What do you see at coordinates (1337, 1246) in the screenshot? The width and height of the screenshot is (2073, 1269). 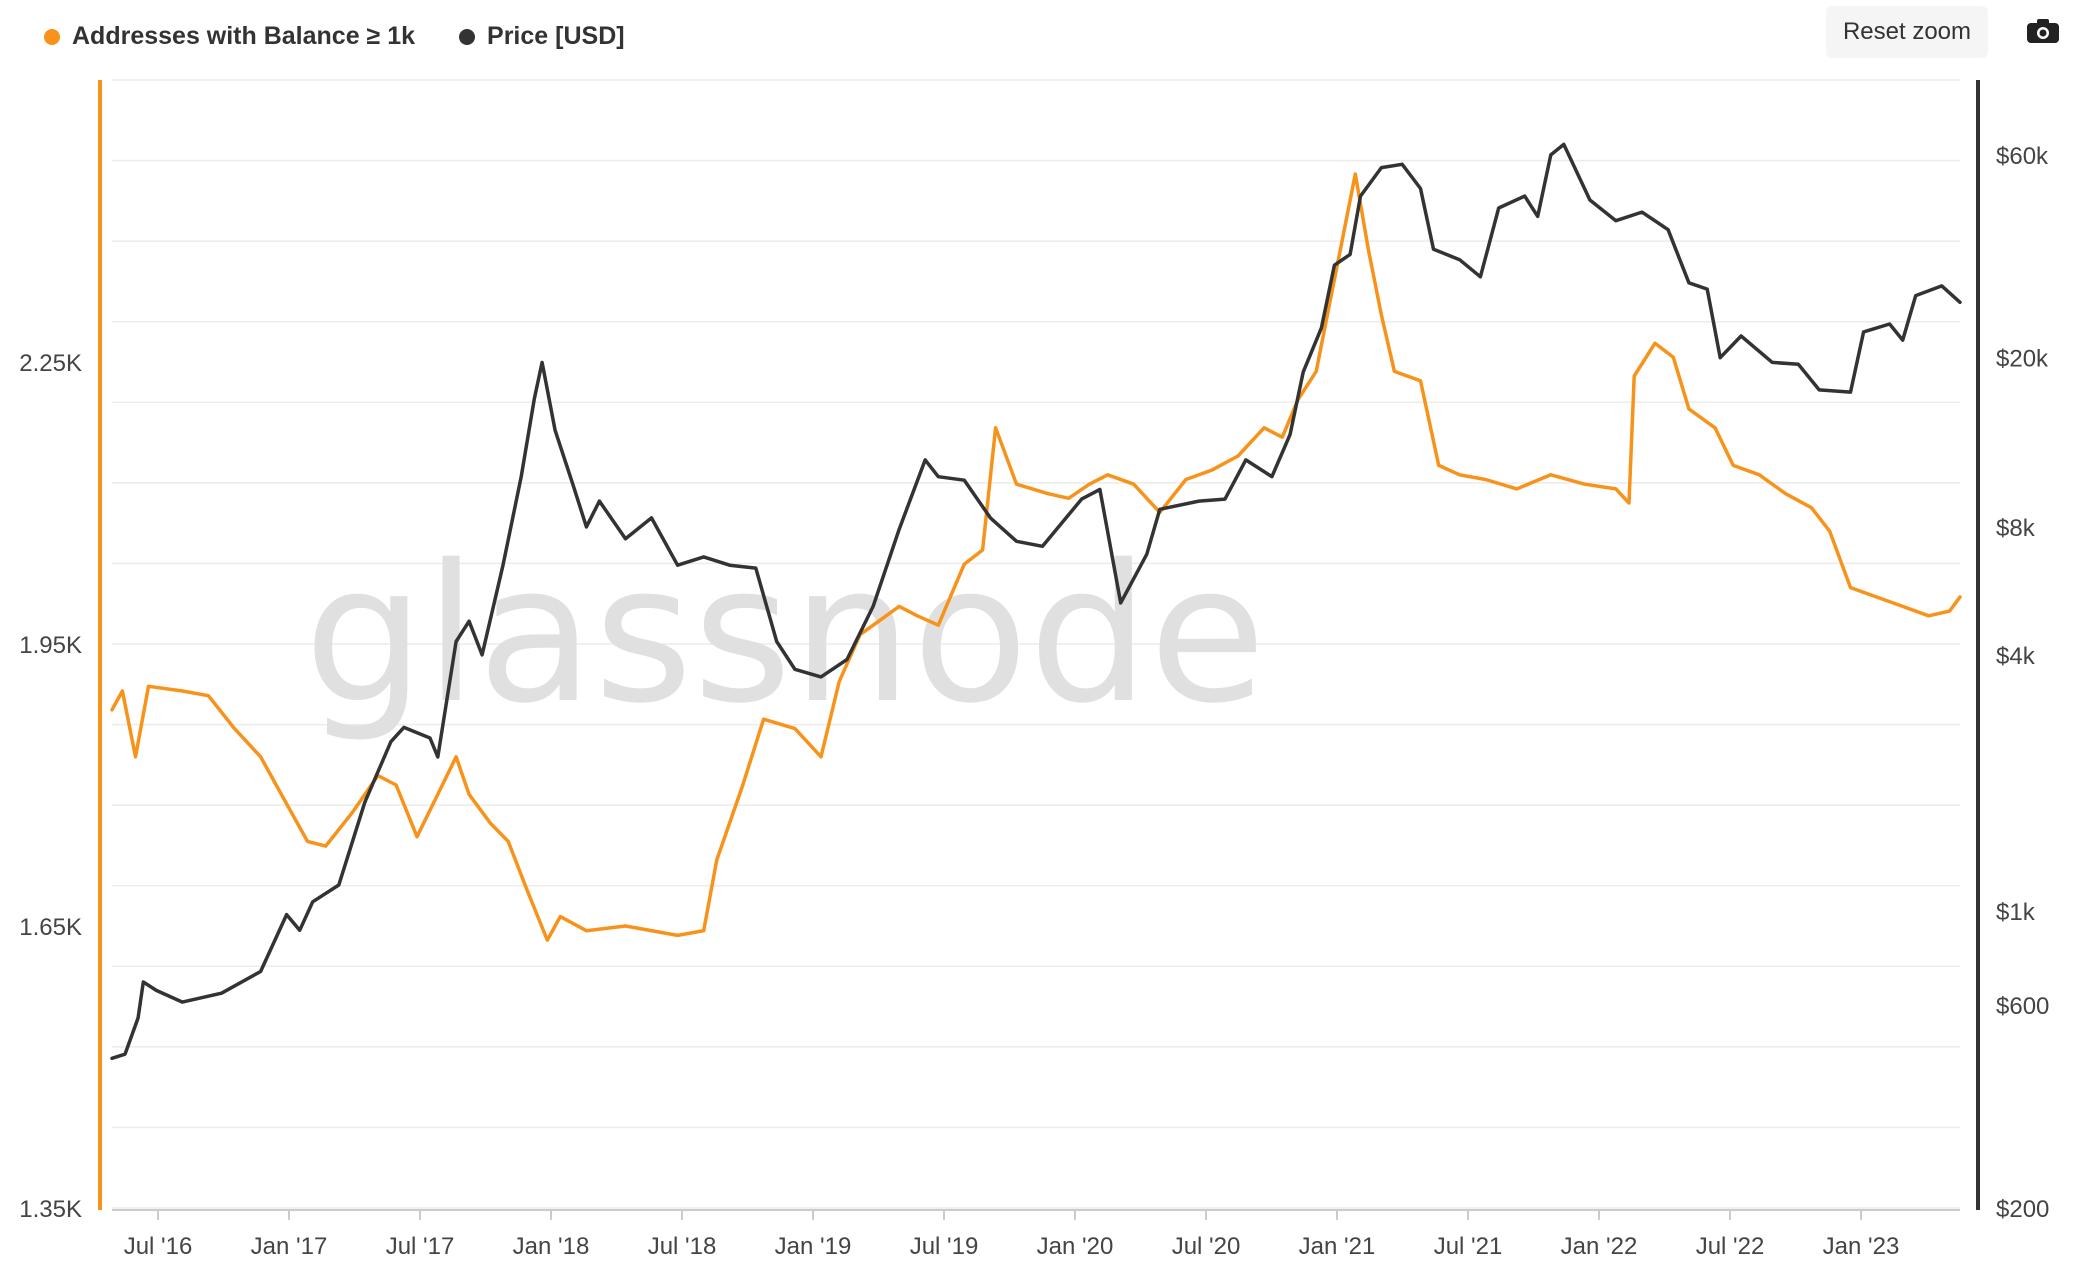 I see `x-tick-label: Jan '21` at bounding box center [1337, 1246].